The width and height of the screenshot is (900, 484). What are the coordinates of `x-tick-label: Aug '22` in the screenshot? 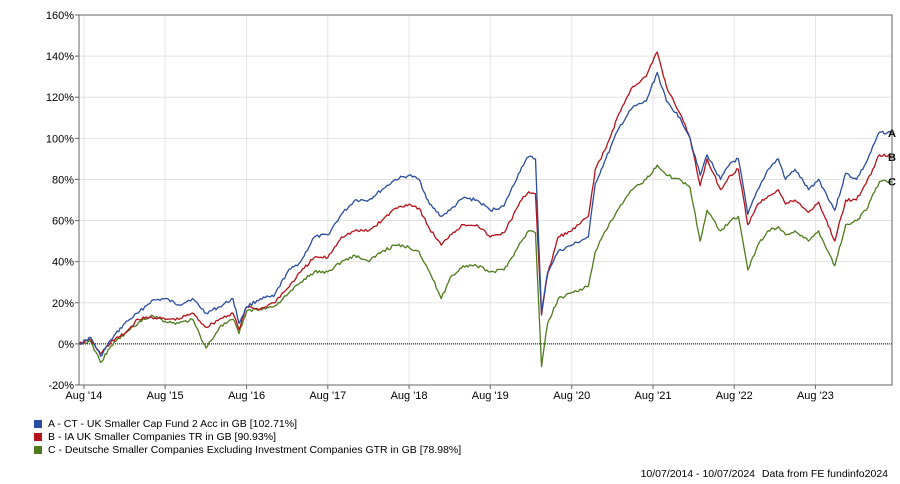 It's located at (734, 396).